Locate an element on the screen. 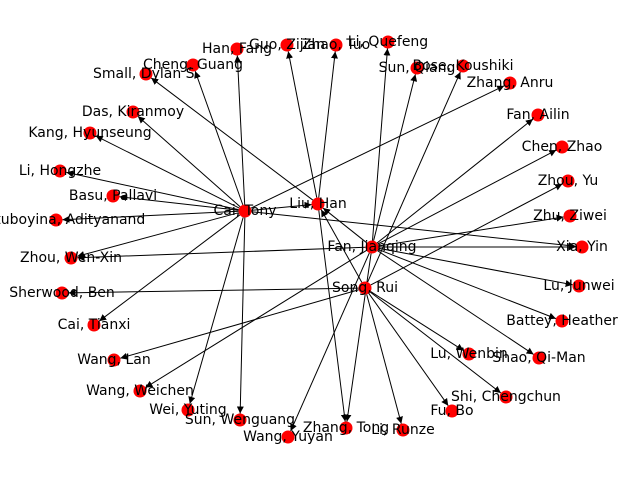 This screenshot has height=480, width=640. node-kang_hyunseung is located at coordinates (90, 133).